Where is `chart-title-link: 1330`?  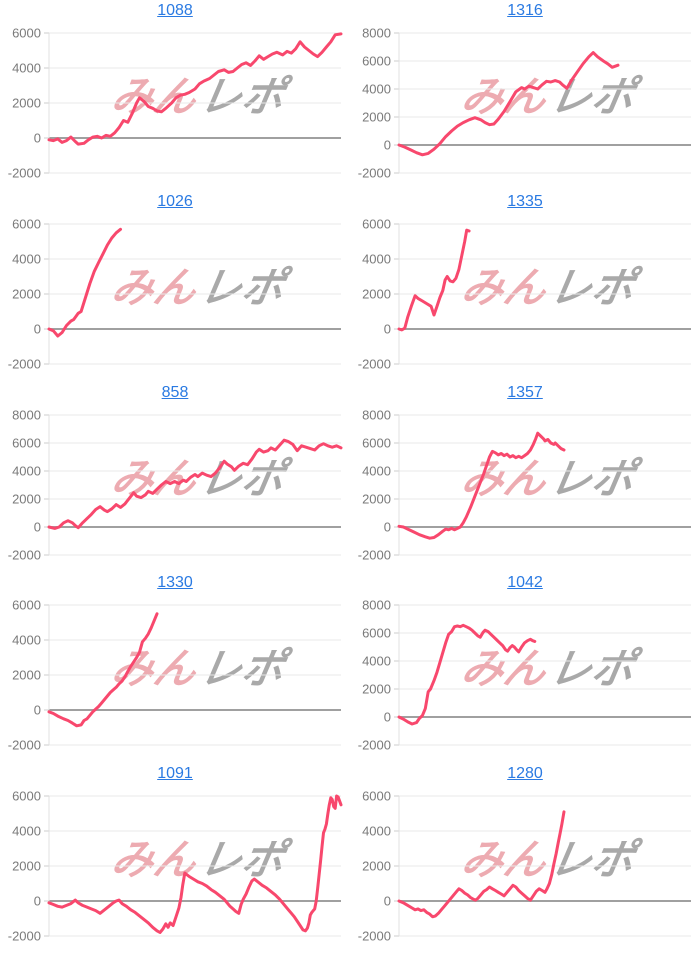
chart-title-link: 1330 is located at coordinates (175, 583).